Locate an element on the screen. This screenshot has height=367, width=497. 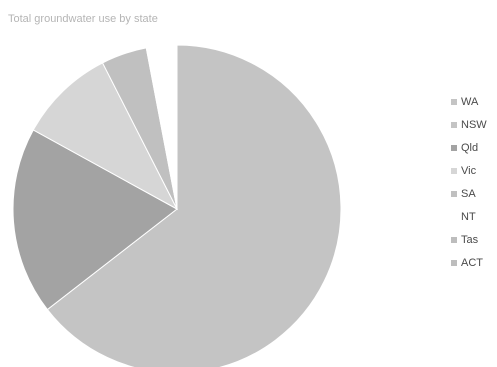
legend-swatch-act is located at coordinates (454, 262).